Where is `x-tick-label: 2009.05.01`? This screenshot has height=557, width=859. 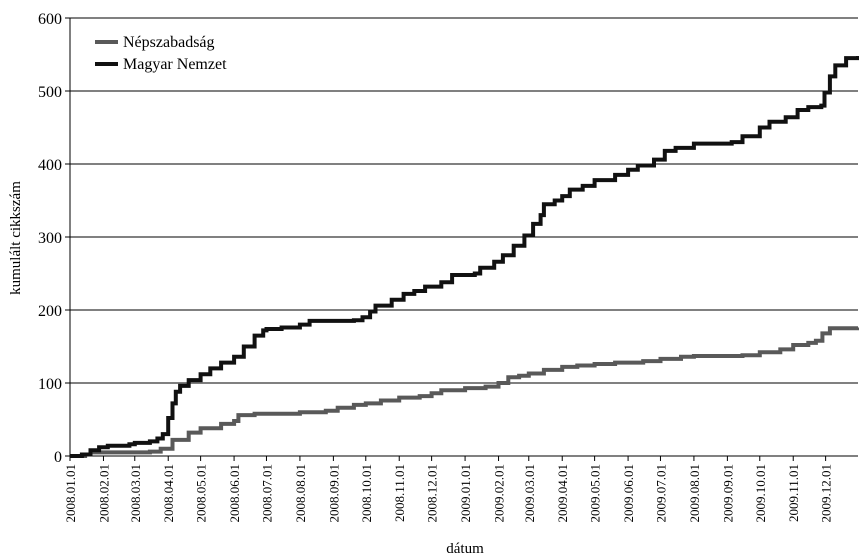
x-tick-label: 2009.05.01 is located at coordinates (595, 493).